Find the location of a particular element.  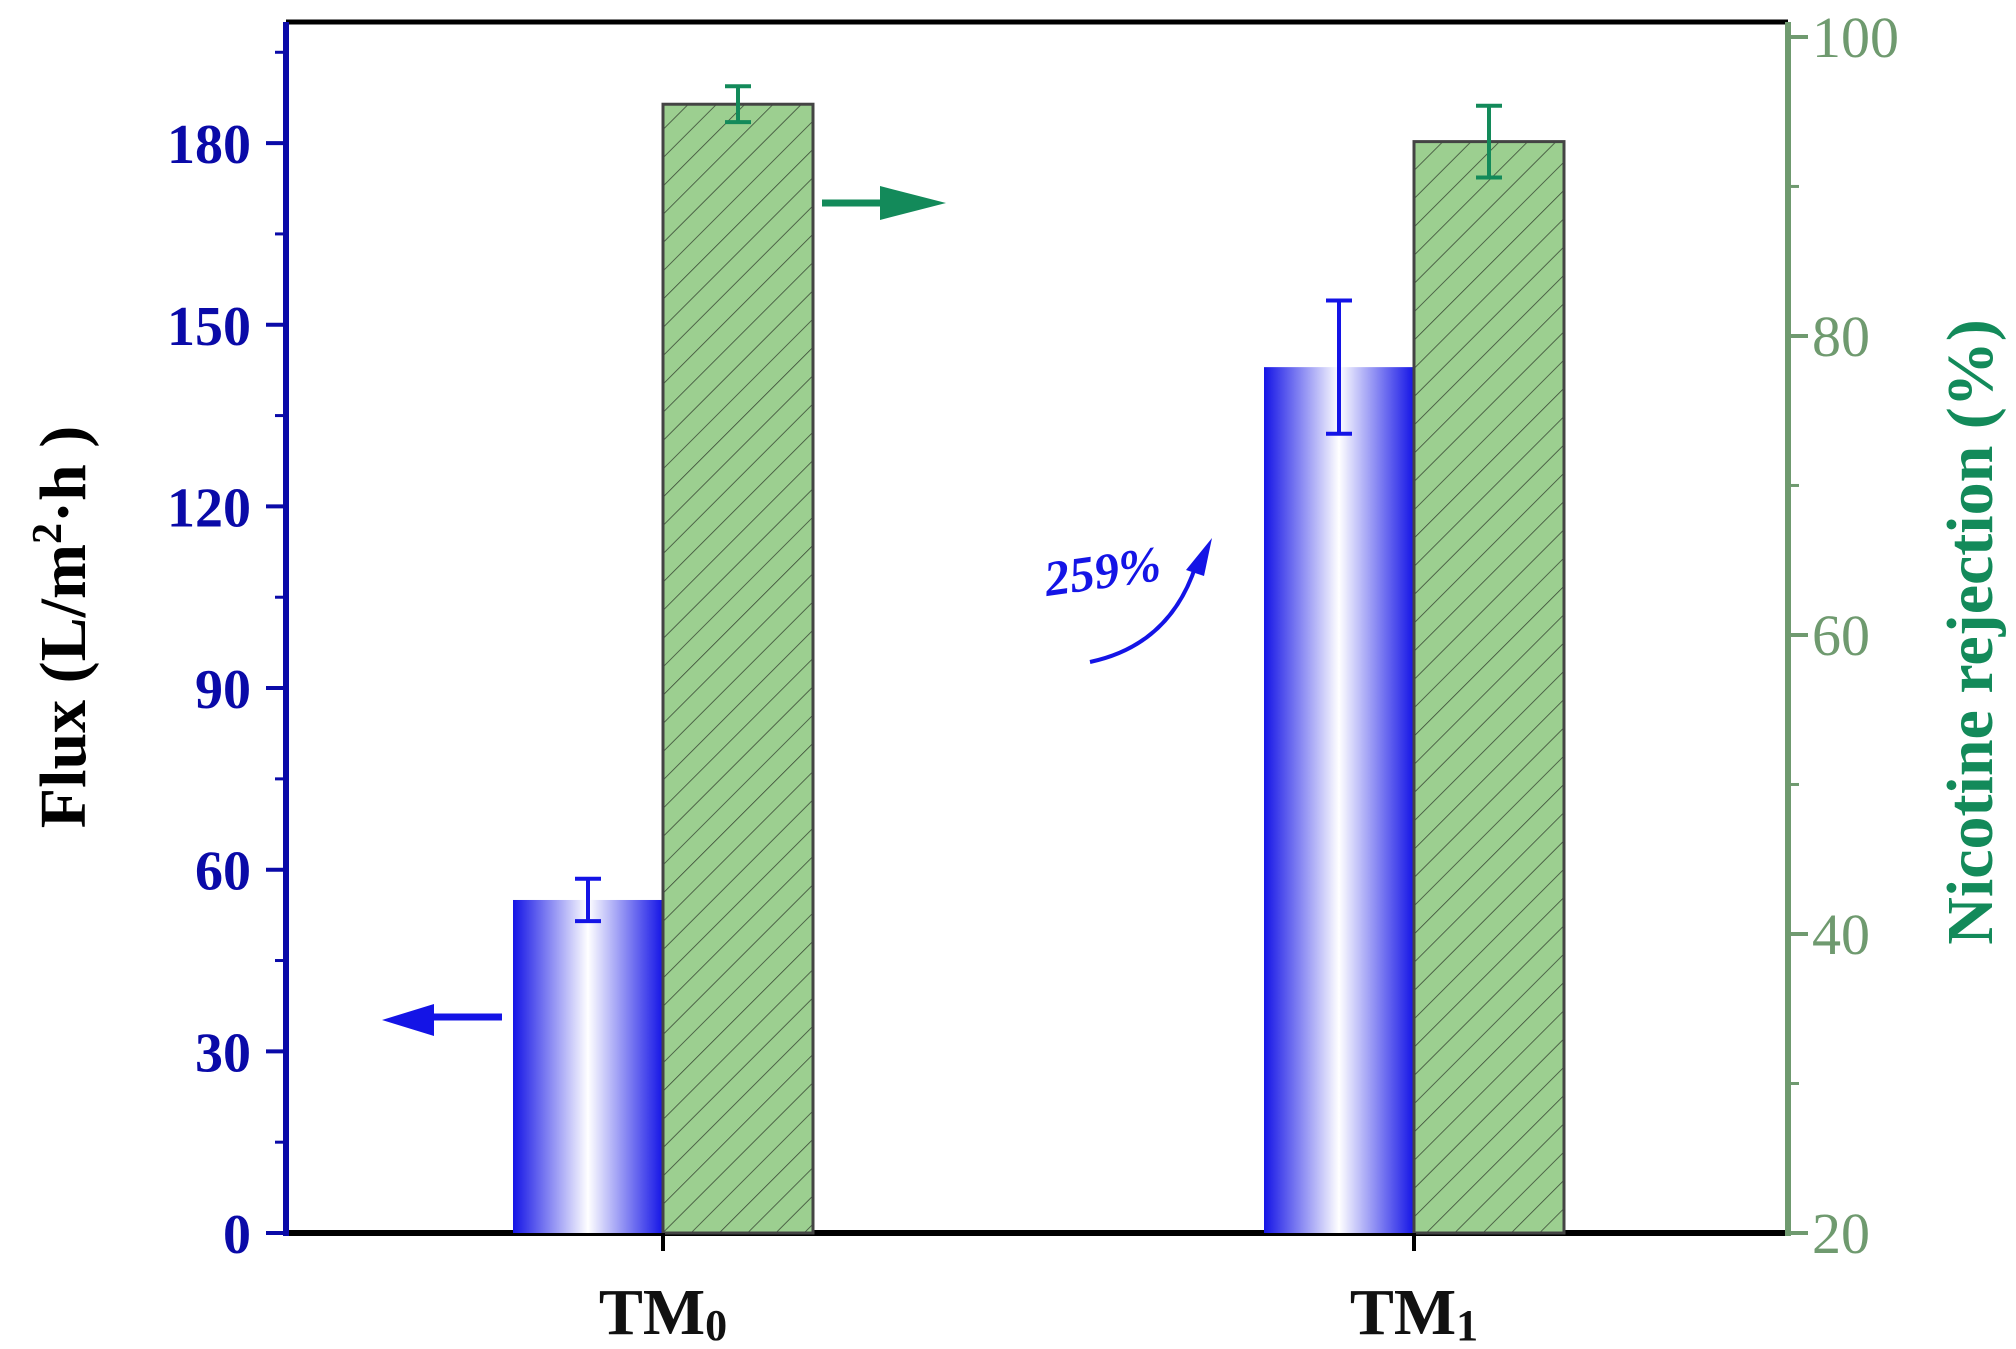

y2-tick-label: 20 is located at coordinates (1841, 1233).